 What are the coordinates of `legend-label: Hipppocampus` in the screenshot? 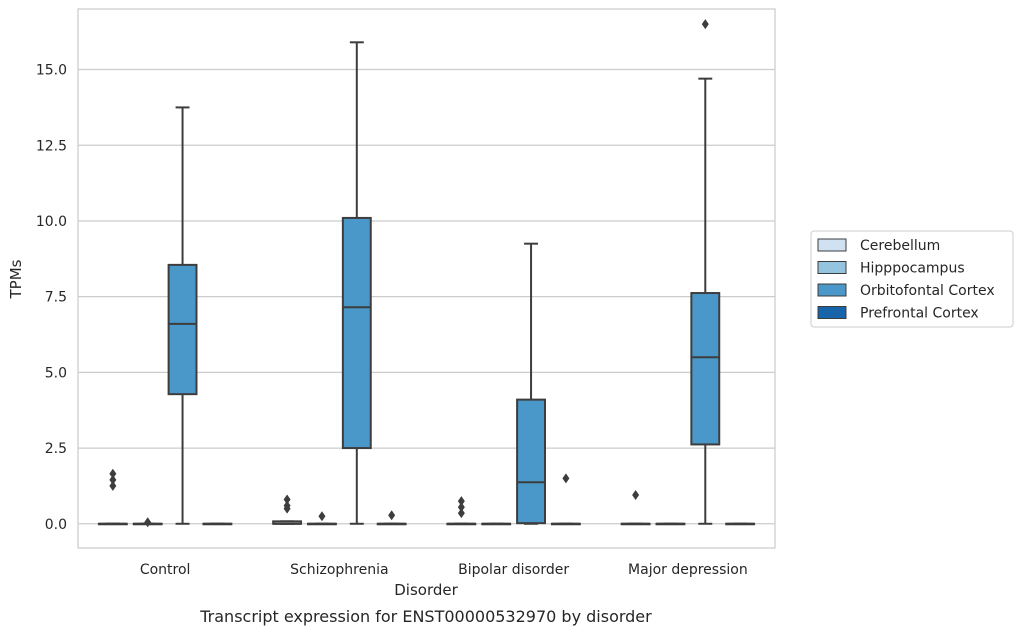 It's located at (912, 269).